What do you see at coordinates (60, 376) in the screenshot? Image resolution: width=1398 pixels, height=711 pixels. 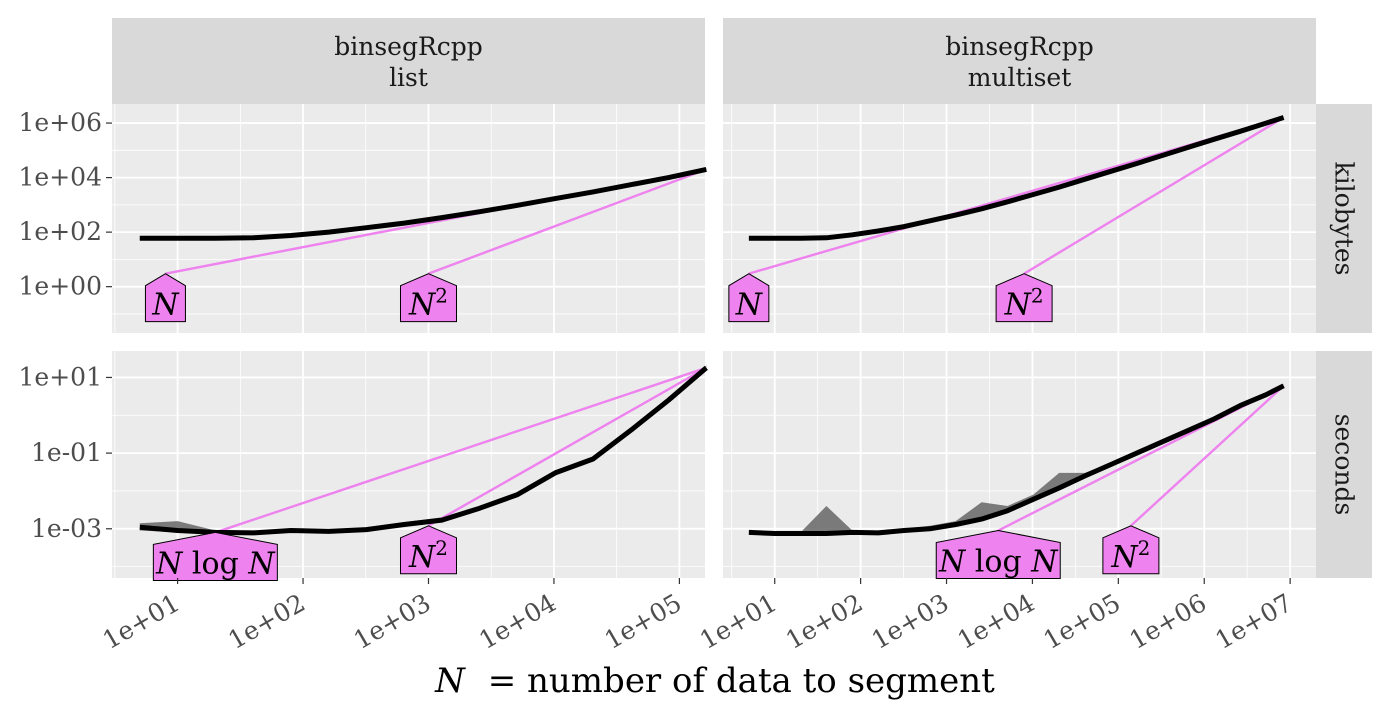 I see `y-tick-label: 1e+01` at bounding box center [60, 376].